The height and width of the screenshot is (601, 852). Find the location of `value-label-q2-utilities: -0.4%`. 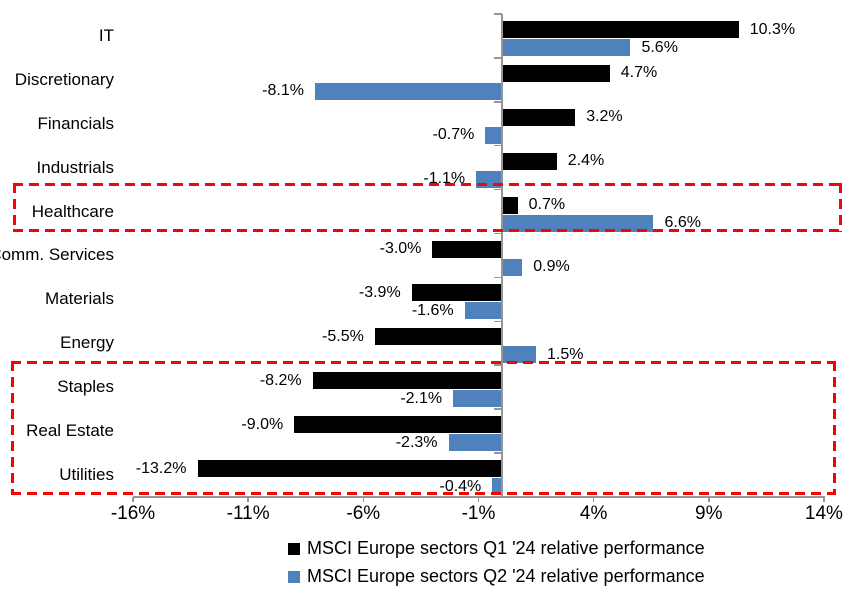

value-label-q2-utilities: -0.4% is located at coordinates (460, 486).